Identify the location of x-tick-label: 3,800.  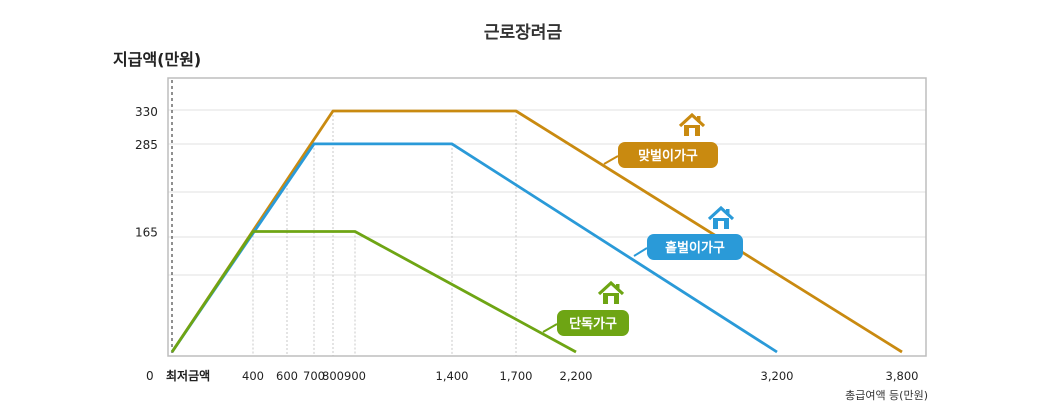
(902, 376).